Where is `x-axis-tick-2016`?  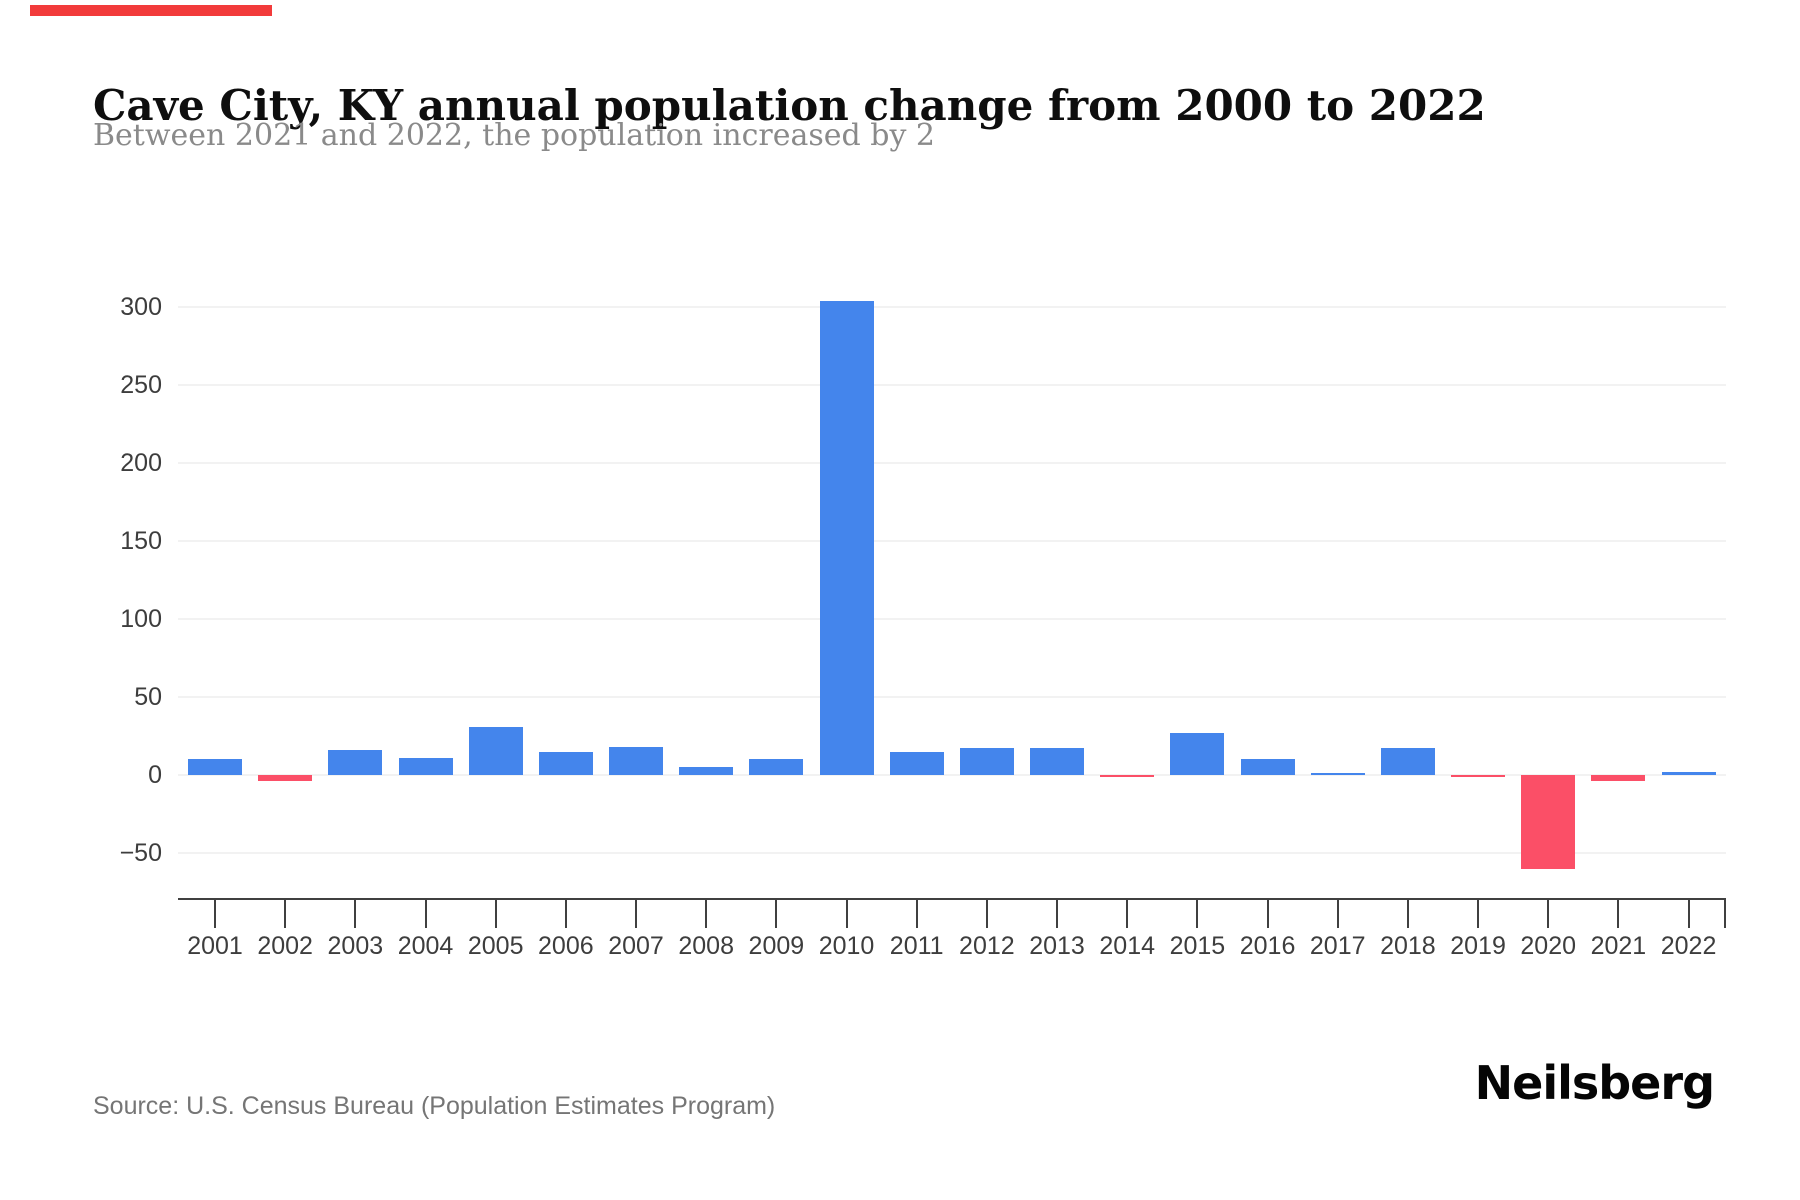 x-axis-tick-2016 is located at coordinates (1267, 913).